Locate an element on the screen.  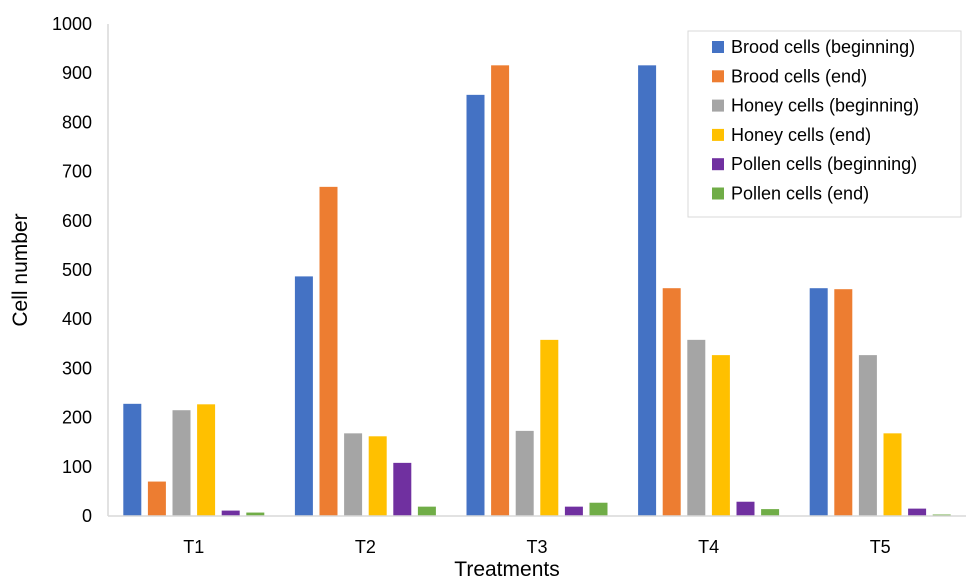
y-tick-label: 600 is located at coordinates (77, 221).